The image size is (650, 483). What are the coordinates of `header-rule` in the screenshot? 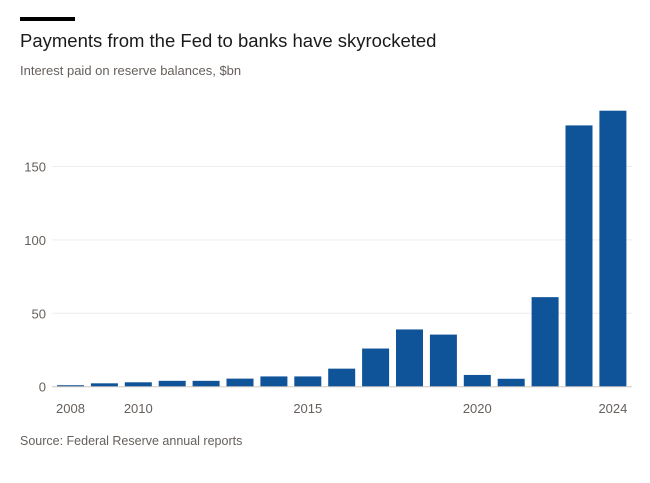 It's located at (47, 19).